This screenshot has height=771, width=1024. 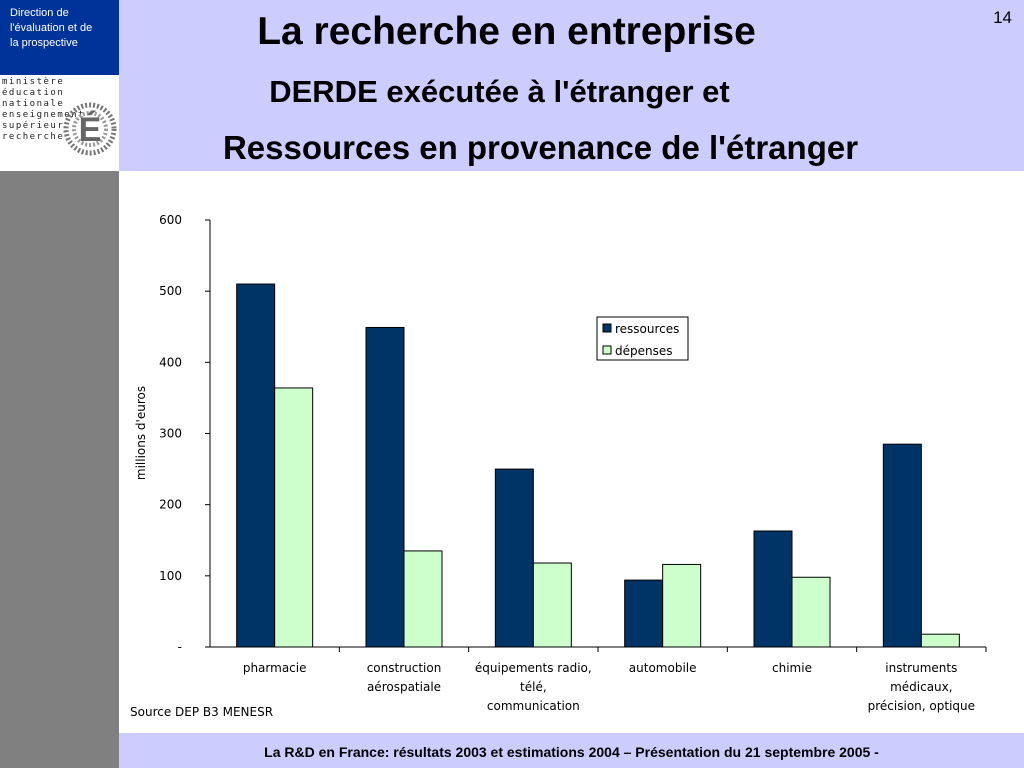 What do you see at coordinates (170, 505) in the screenshot?
I see `y-tick-label: 200` at bounding box center [170, 505].